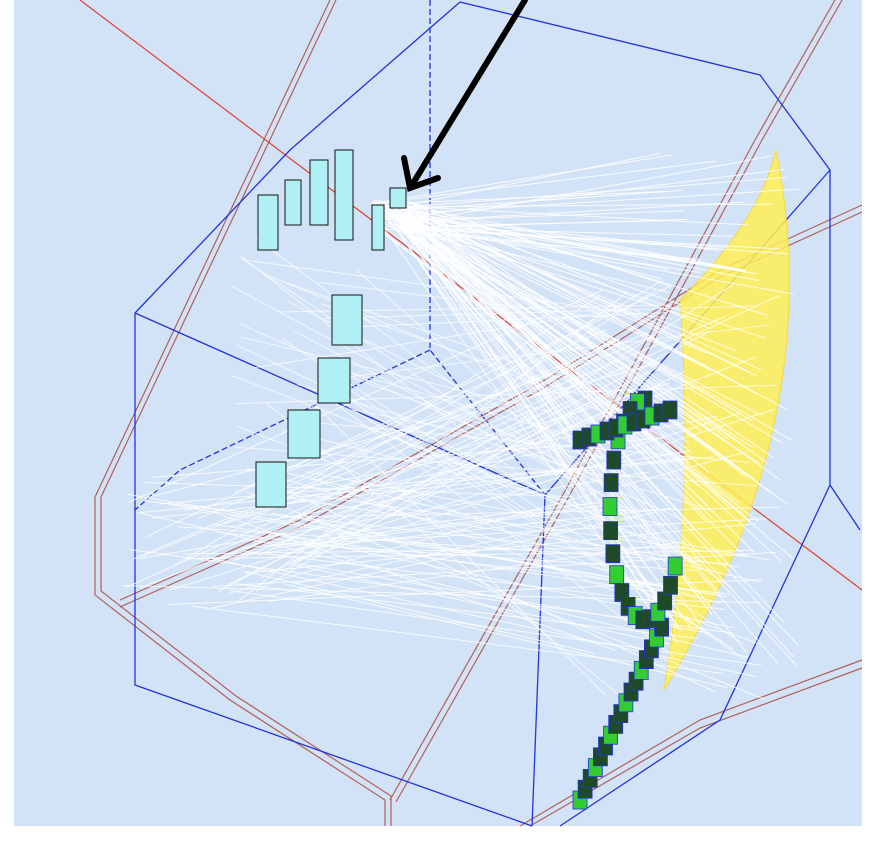 The width and height of the screenshot is (872, 854). Describe the element at coordinates (421, 173) in the screenshot. I see `arrow-head` at that location.